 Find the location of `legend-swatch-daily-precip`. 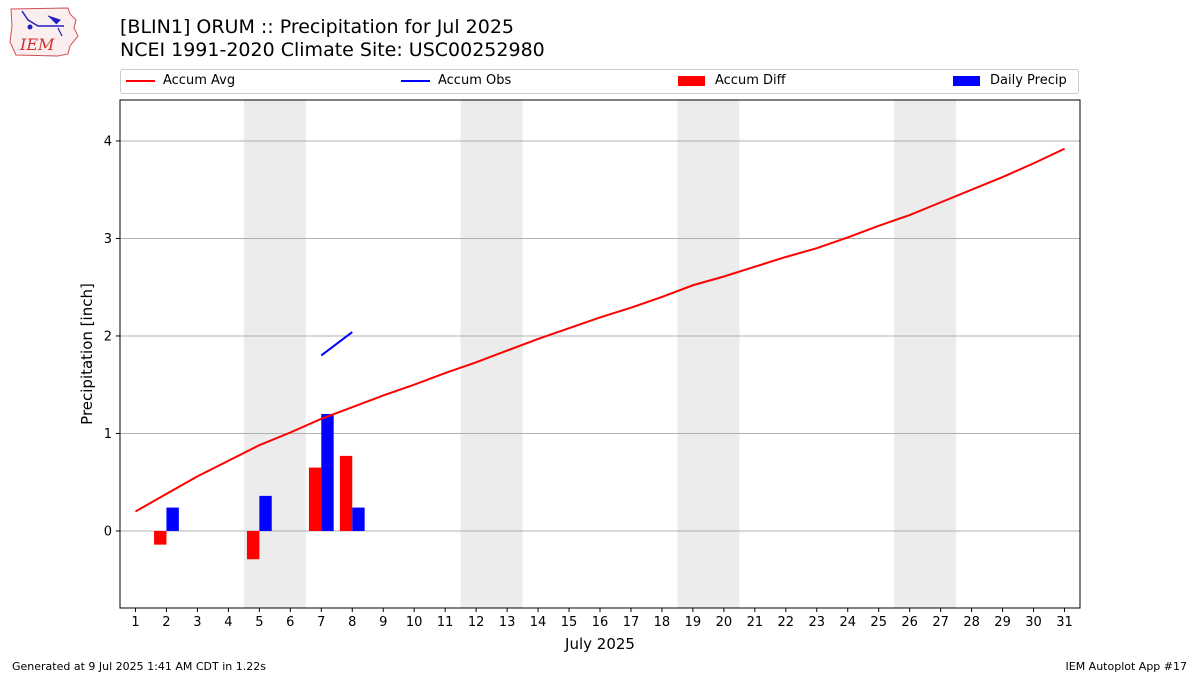

legend-swatch-daily-precip is located at coordinates (966, 80).